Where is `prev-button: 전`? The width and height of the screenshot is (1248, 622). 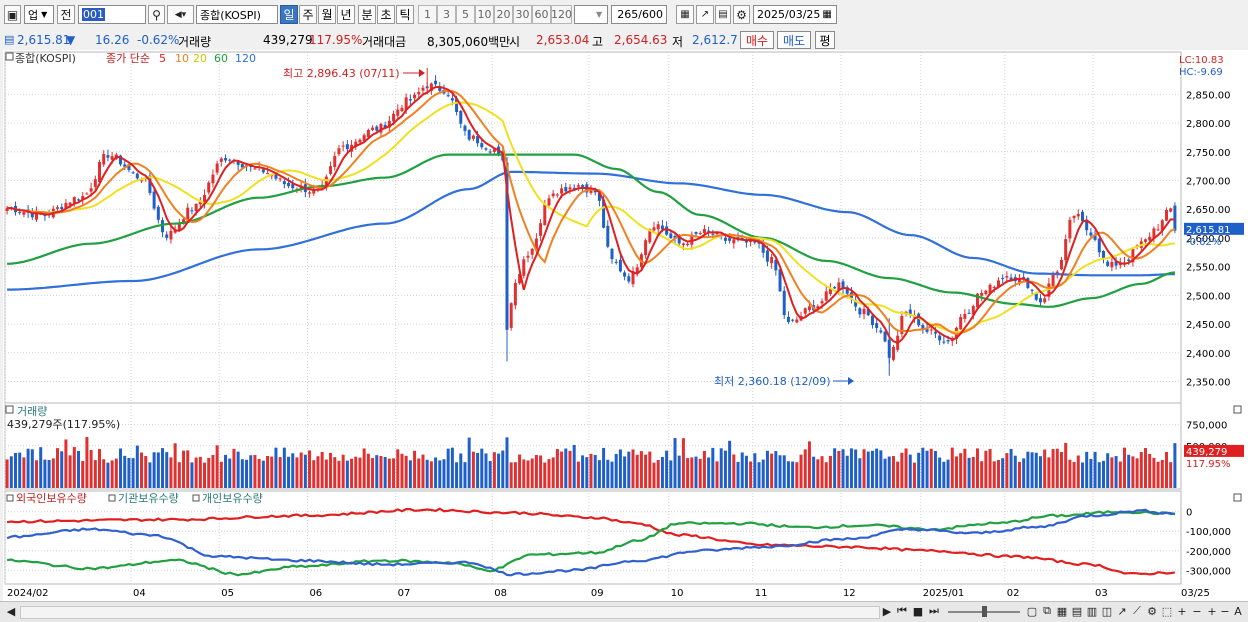 prev-button: 전 is located at coordinates (66, 14).